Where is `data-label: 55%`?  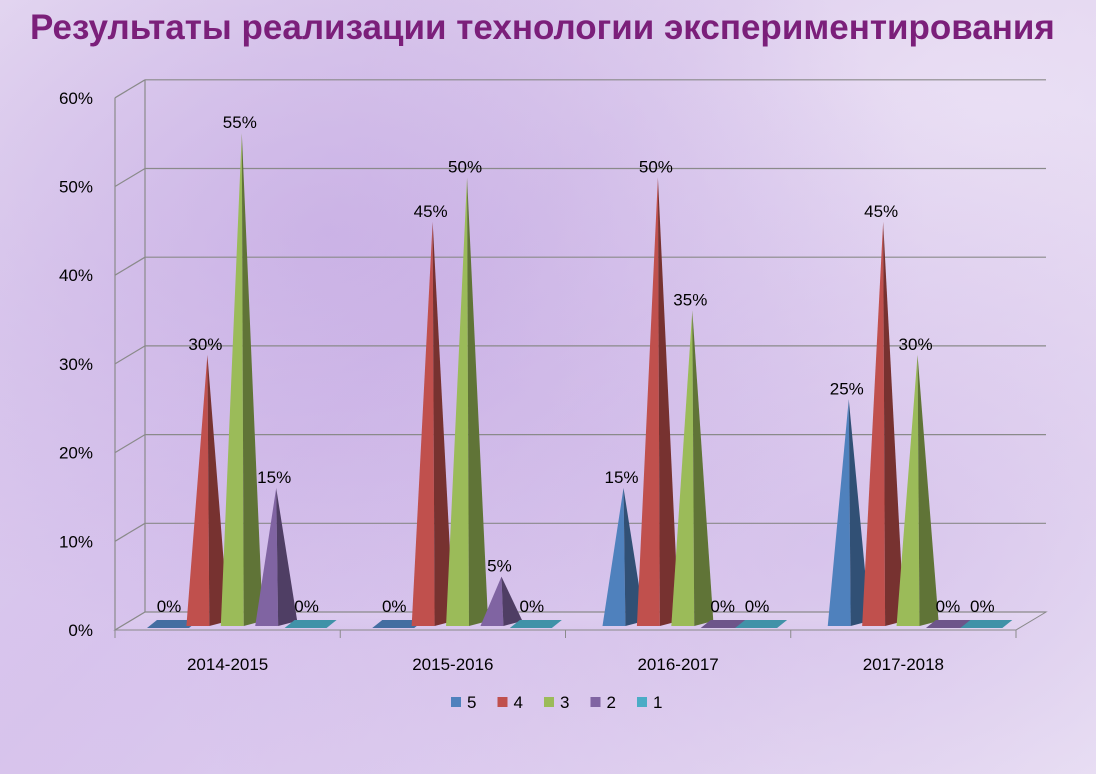 data-label: 55% is located at coordinates (240, 122).